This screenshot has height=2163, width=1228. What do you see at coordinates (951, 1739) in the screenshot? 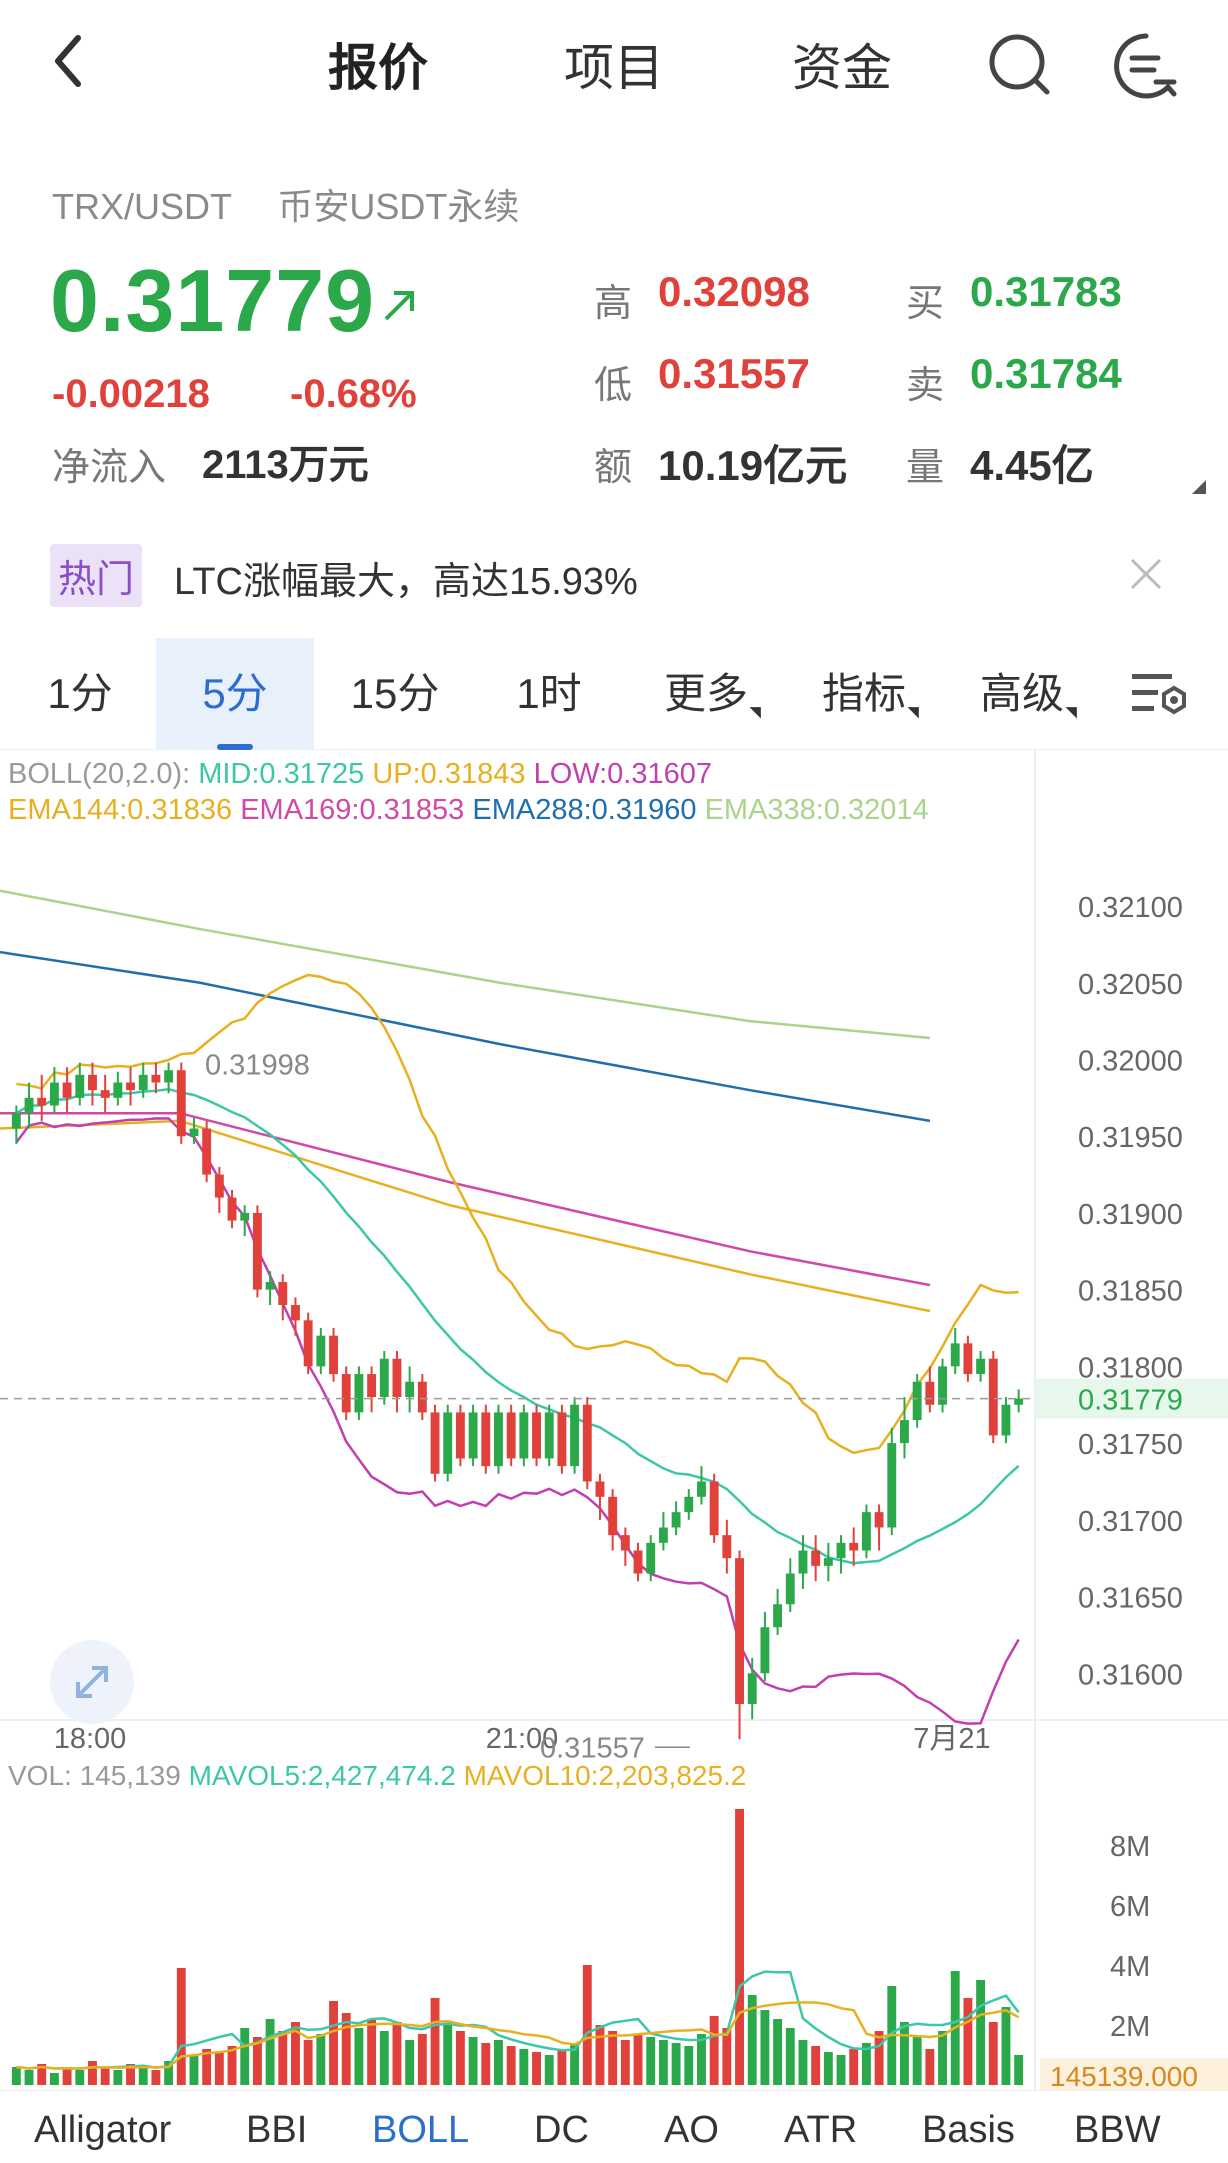
I see `x-tick-label: 7月21` at bounding box center [951, 1739].